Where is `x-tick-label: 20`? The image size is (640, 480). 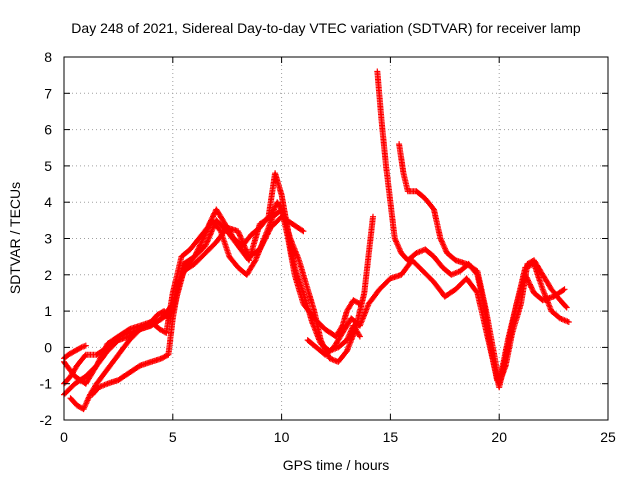 x-tick-label: 20 is located at coordinates (499, 437).